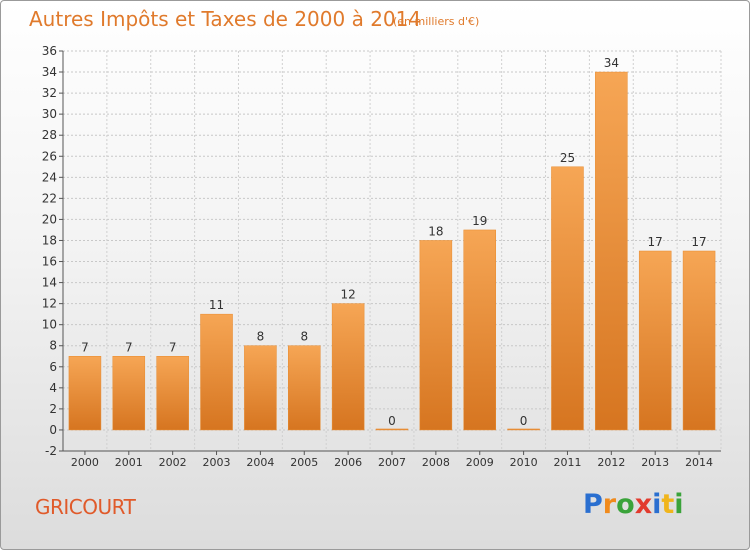 The height and width of the screenshot is (550, 750). What do you see at coordinates (304, 388) in the screenshot?
I see `bar-2005` at bounding box center [304, 388].